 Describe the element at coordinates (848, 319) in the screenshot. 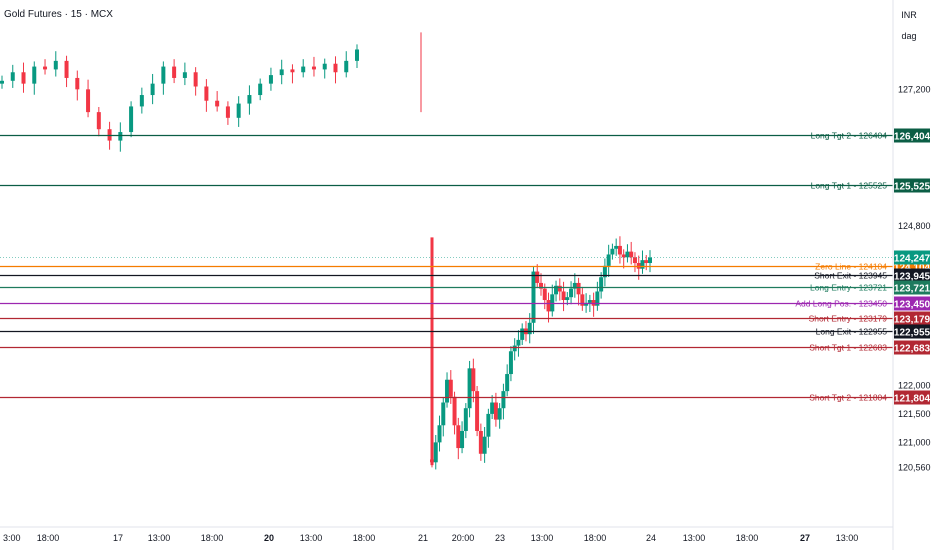

I see `level-label: Short Entry - 123179` at that location.